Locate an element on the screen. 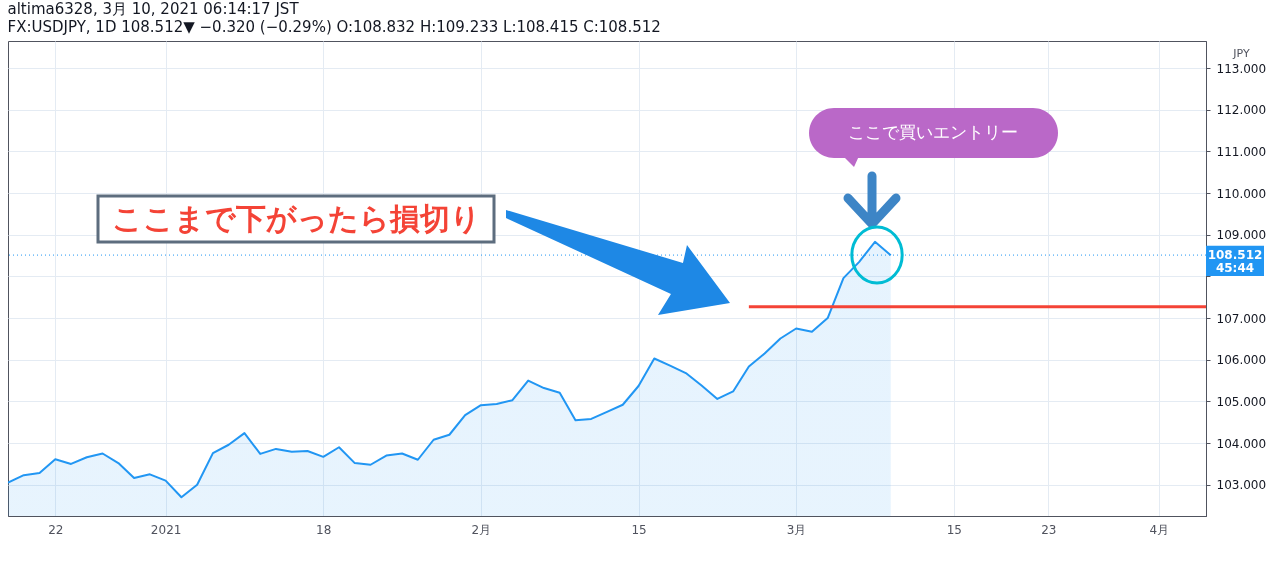 This screenshot has height=585, width=1274. x-tick-label: 23 is located at coordinates (1049, 529).